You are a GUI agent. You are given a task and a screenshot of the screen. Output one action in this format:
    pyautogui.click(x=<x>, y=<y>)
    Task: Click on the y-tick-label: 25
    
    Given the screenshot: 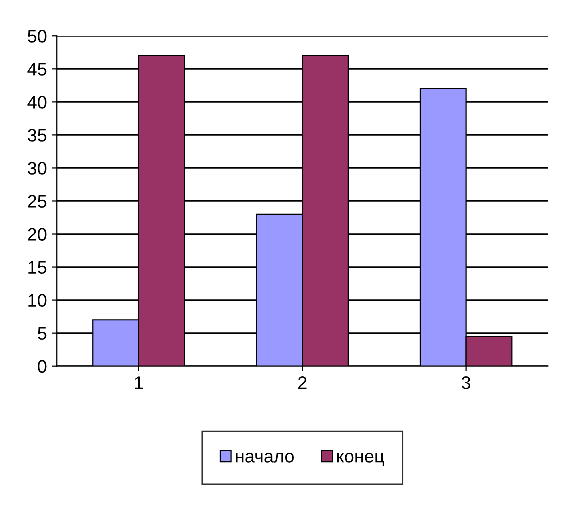 What is the action you would take?
    pyautogui.click(x=37, y=201)
    